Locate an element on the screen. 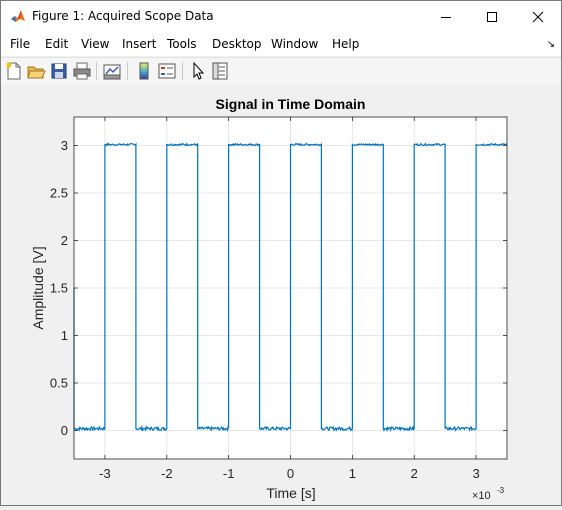  y-tick-label: 0 is located at coordinates (64, 430).